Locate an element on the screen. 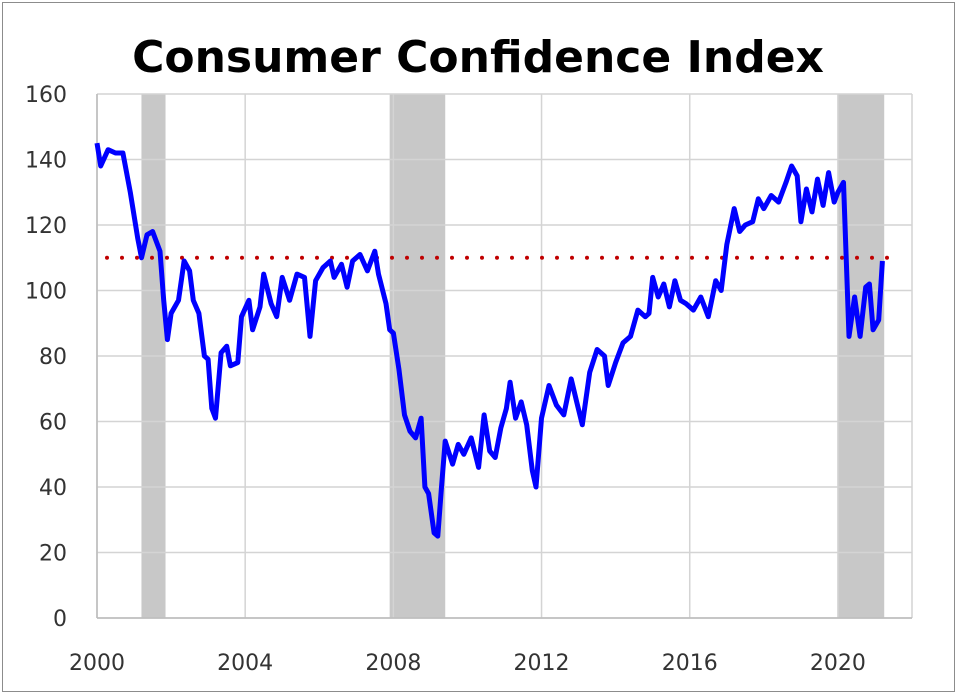 Image resolution: width=959 pixels, height=694 pixels. y-tick-label: 20 is located at coordinates (53, 554).